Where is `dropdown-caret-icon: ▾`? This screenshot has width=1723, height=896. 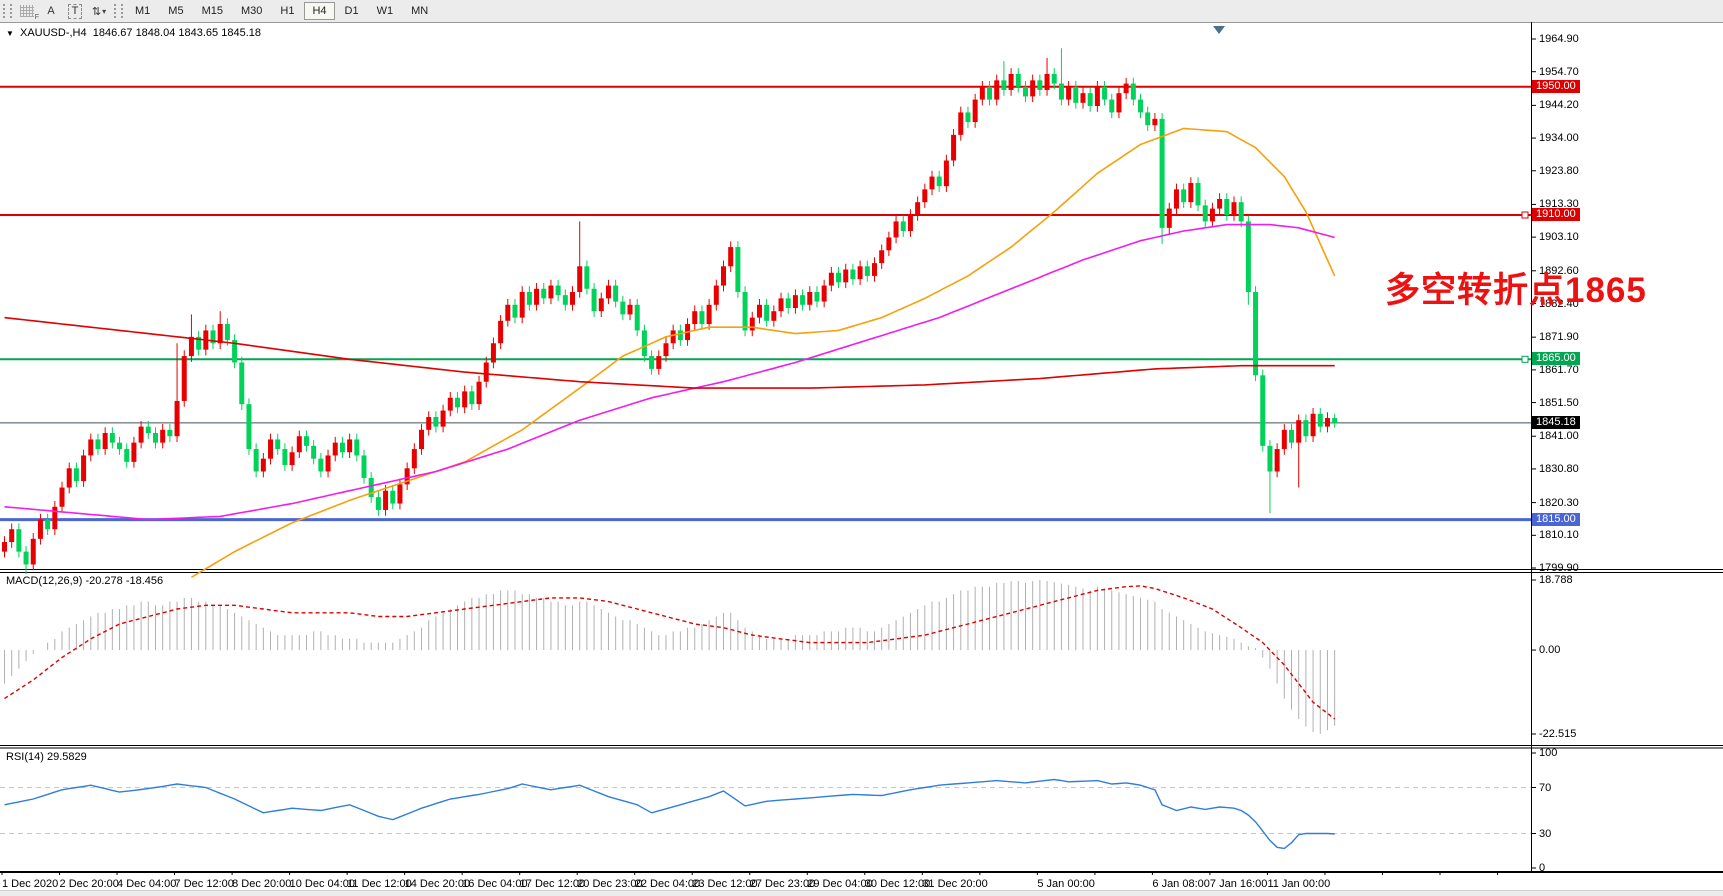 dropdown-caret-icon: ▾ is located at coordinates (104, 11).